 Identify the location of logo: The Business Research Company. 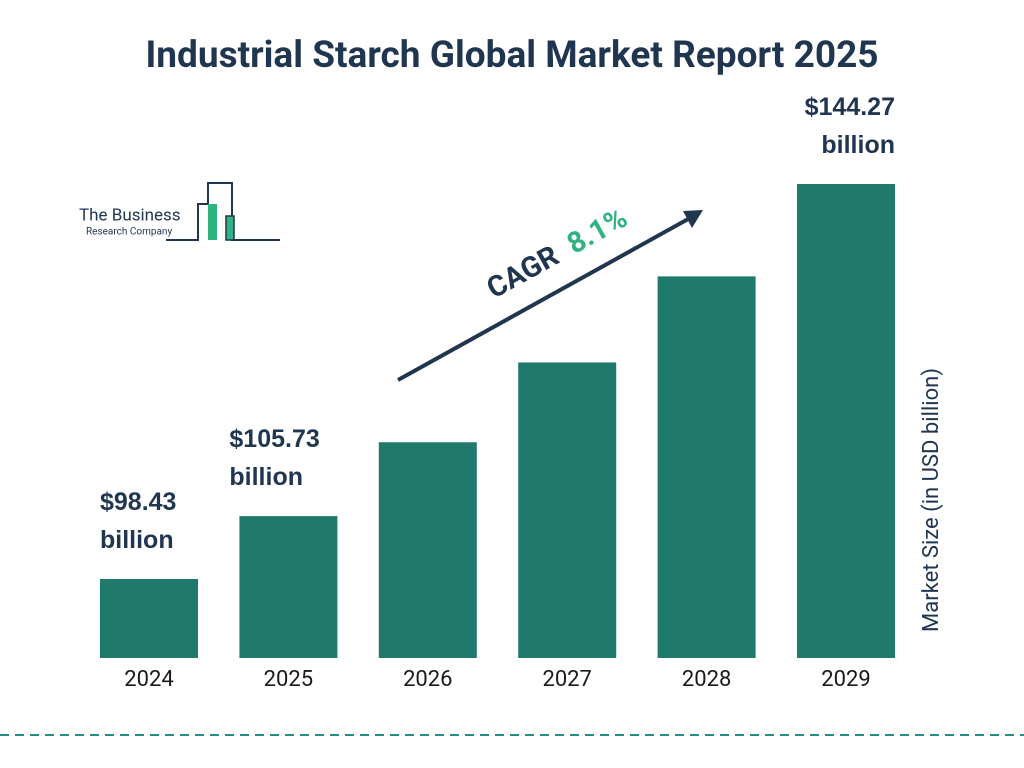
(179, 211).